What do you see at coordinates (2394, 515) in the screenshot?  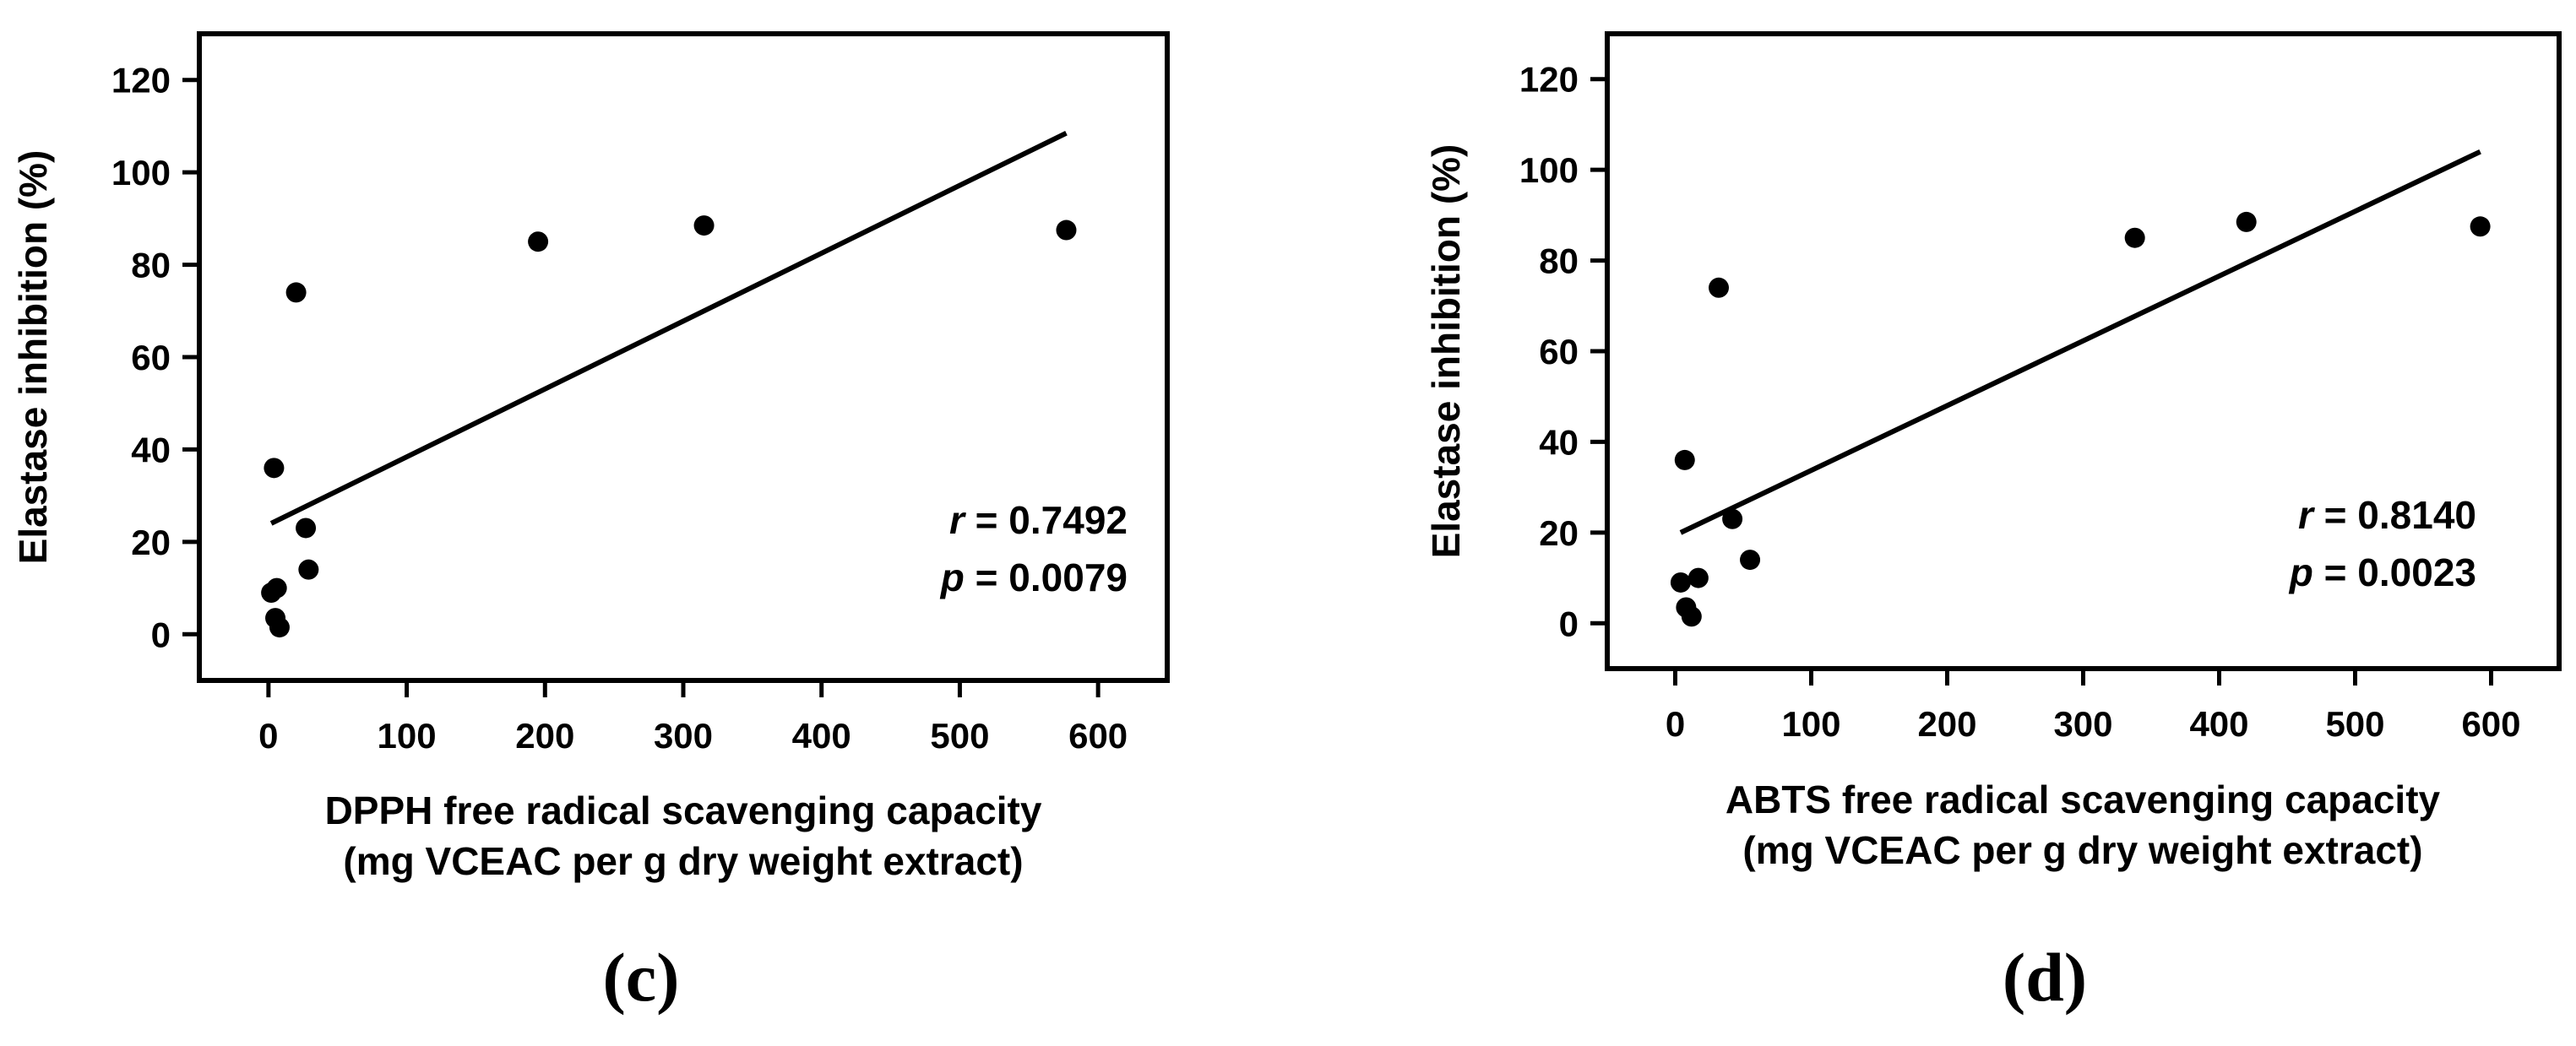 I see `r-value: = 0.8140` at bounding box center [2394, 515].